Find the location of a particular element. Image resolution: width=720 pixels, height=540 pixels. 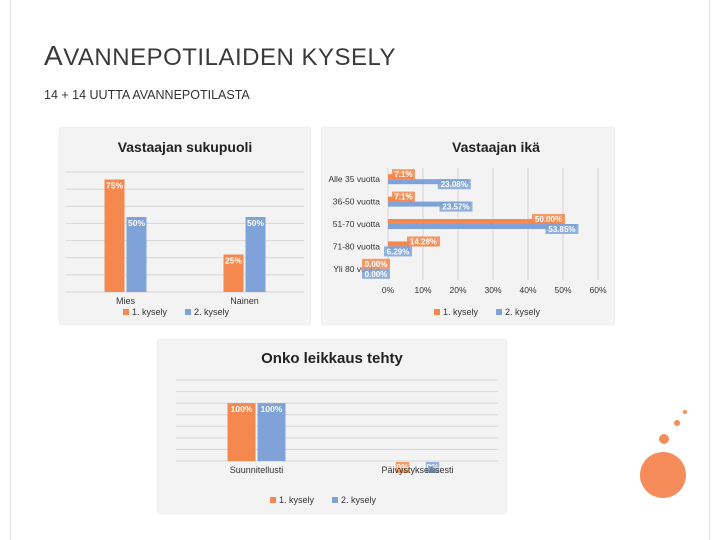

category-label: 51-70 vuotta is located at coordinates (357, 224).